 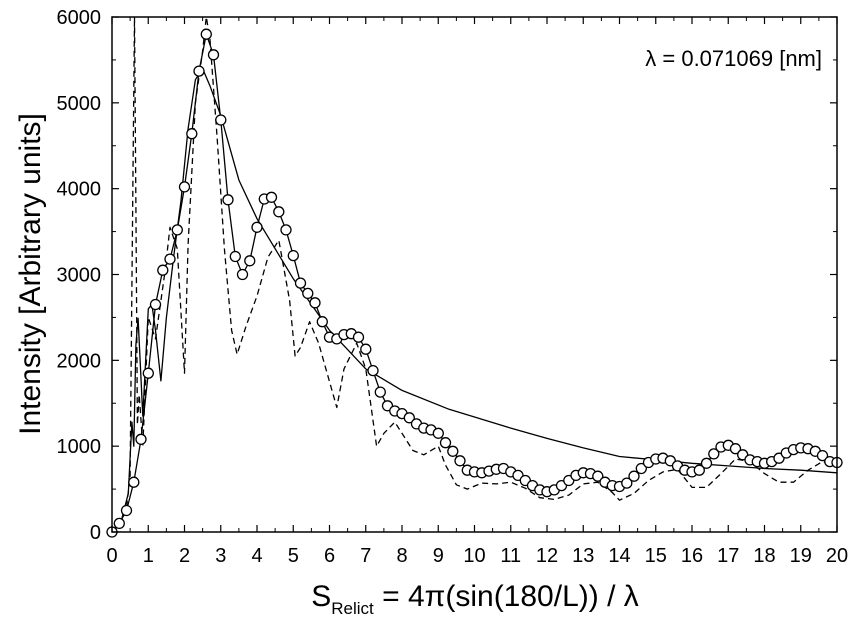 What do you see at coordinates (148, 556) in the screenshot?
I see `x-tick-label: 1` at bounding box center [148, 556].